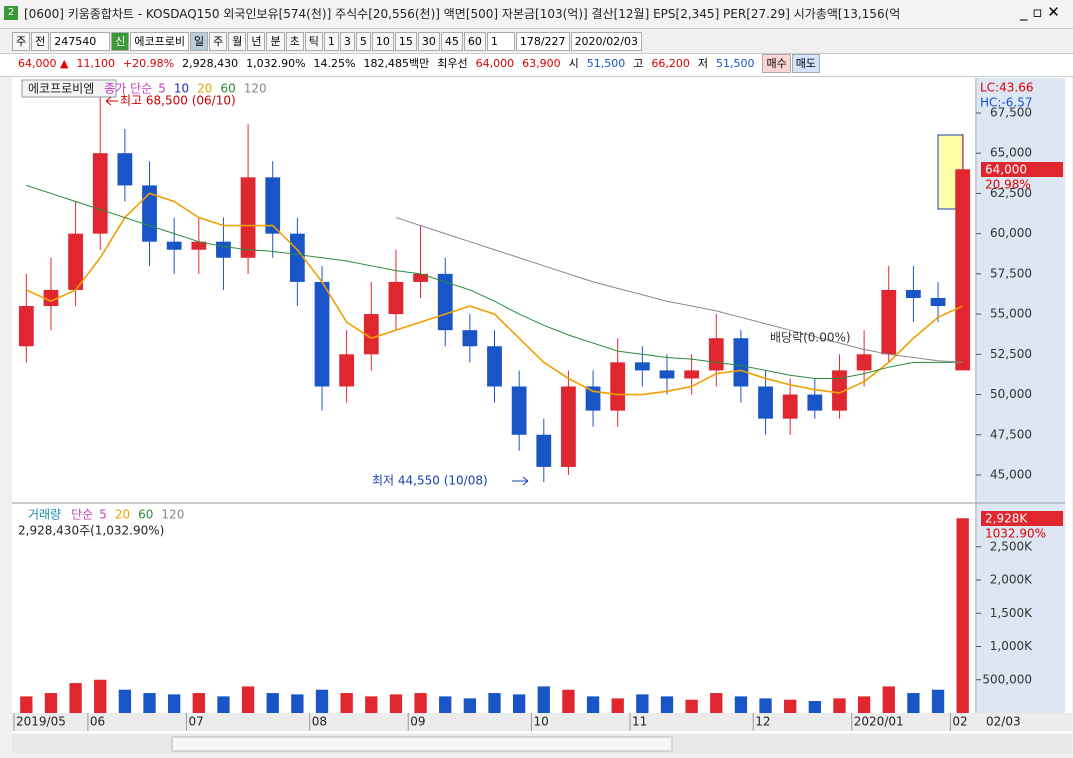 Image resolution: width=1073 pixels, height=758 pixels. What do you see at coordinates (670, 63) in the screenshot?
I see `high: 66,200` at bounding box center [670, 63].